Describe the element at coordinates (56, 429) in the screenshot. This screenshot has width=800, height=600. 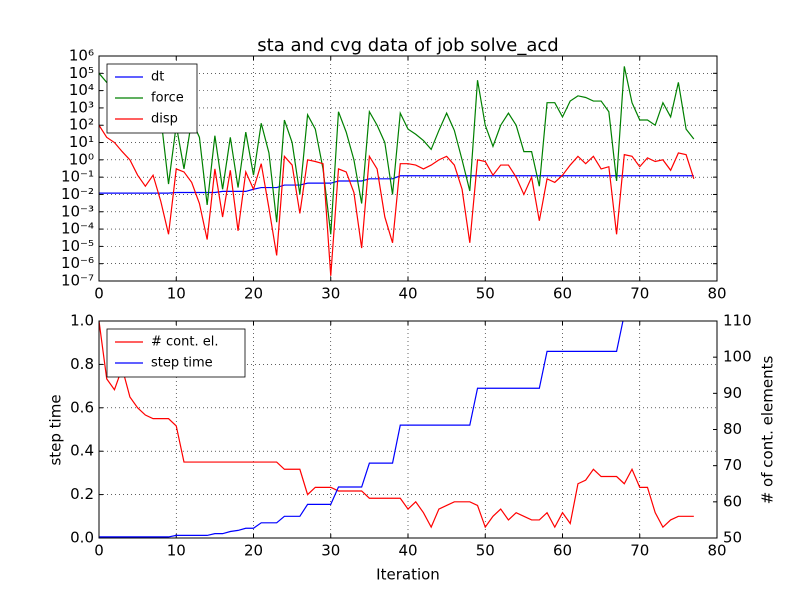
I see `y-axis-label: step time` at that location.